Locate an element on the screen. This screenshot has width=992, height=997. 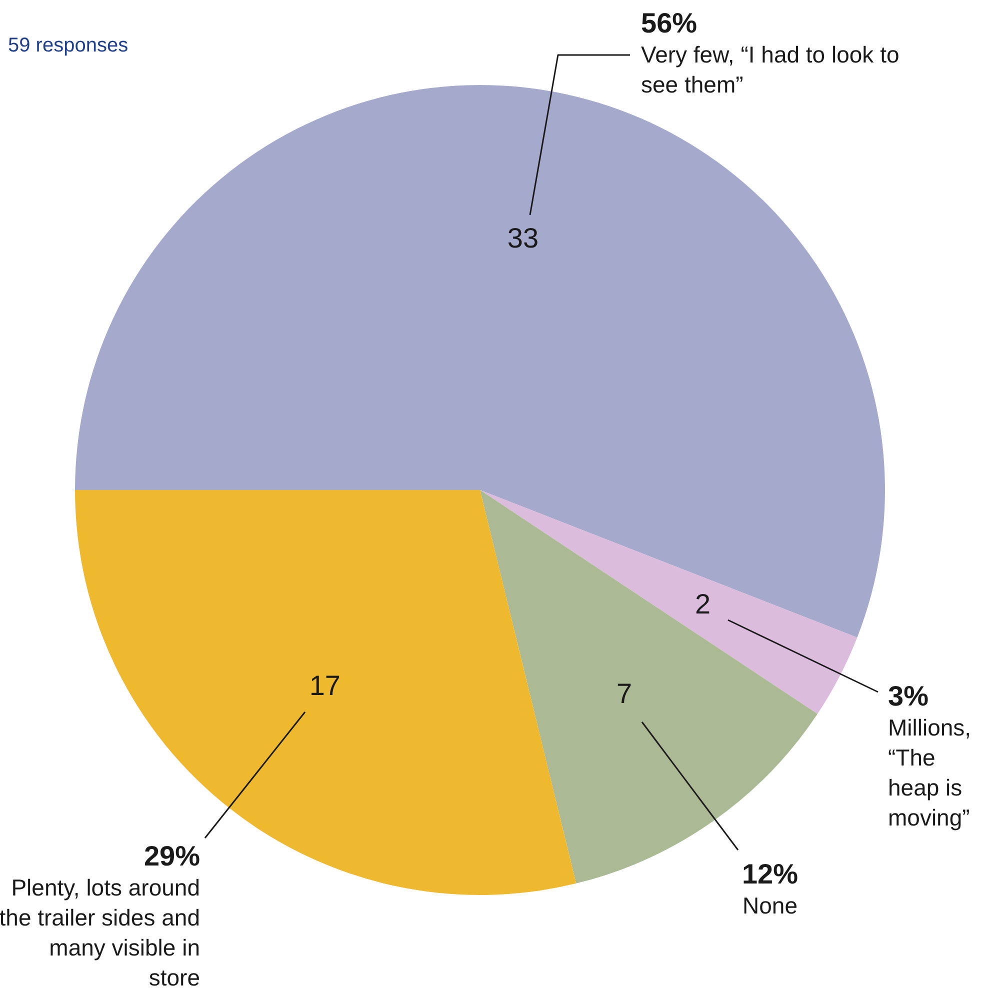
data-label: 7 is located at coordinates (624, 694).